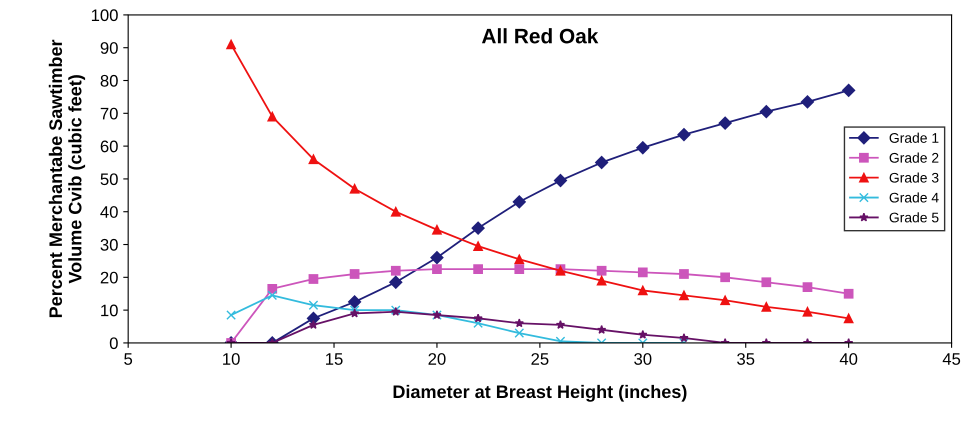 This screenshot has width=971, height=426. Describe the element at coordinates (109, 278) in the screenshot. I see `y-tick-label: 20` at that location.